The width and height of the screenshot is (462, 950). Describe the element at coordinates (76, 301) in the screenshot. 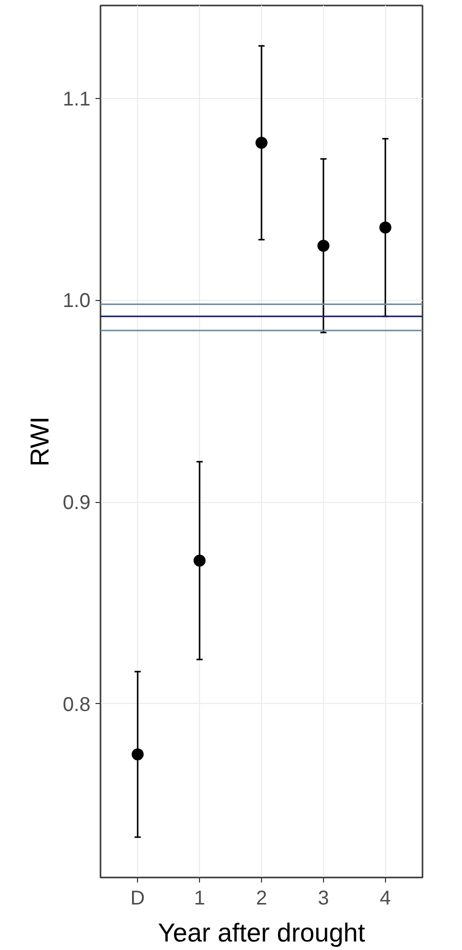

I see `y-tick-label: 1.0` at that location.